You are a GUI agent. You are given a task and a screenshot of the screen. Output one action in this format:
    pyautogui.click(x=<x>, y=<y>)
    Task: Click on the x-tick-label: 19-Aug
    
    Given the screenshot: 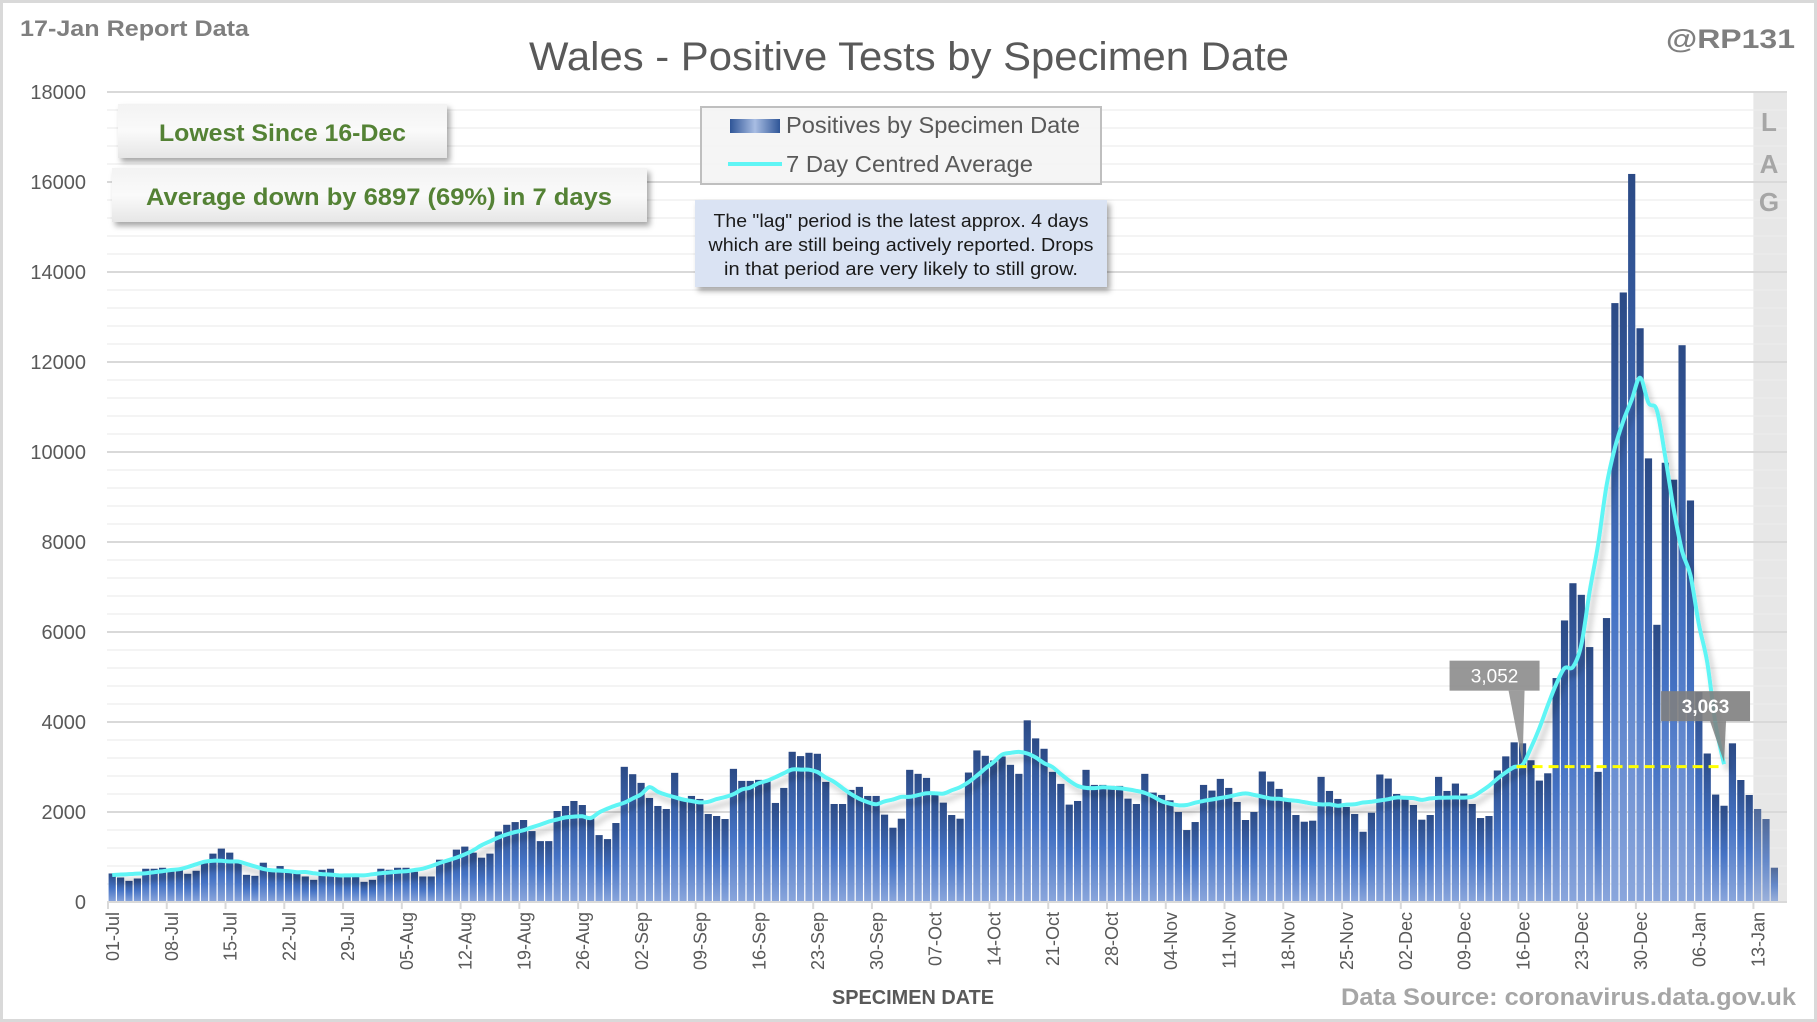 What is the action you would take?
    pyautogui.click(x=524, y=941)
    